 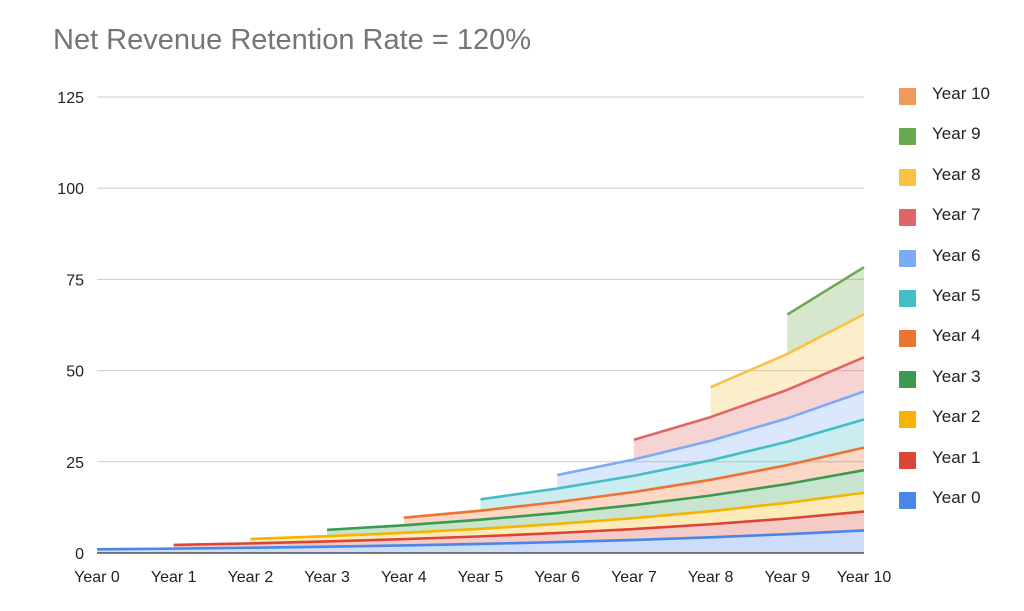 I want to click on y-tick-label: 0, so click(x=79, y=554).